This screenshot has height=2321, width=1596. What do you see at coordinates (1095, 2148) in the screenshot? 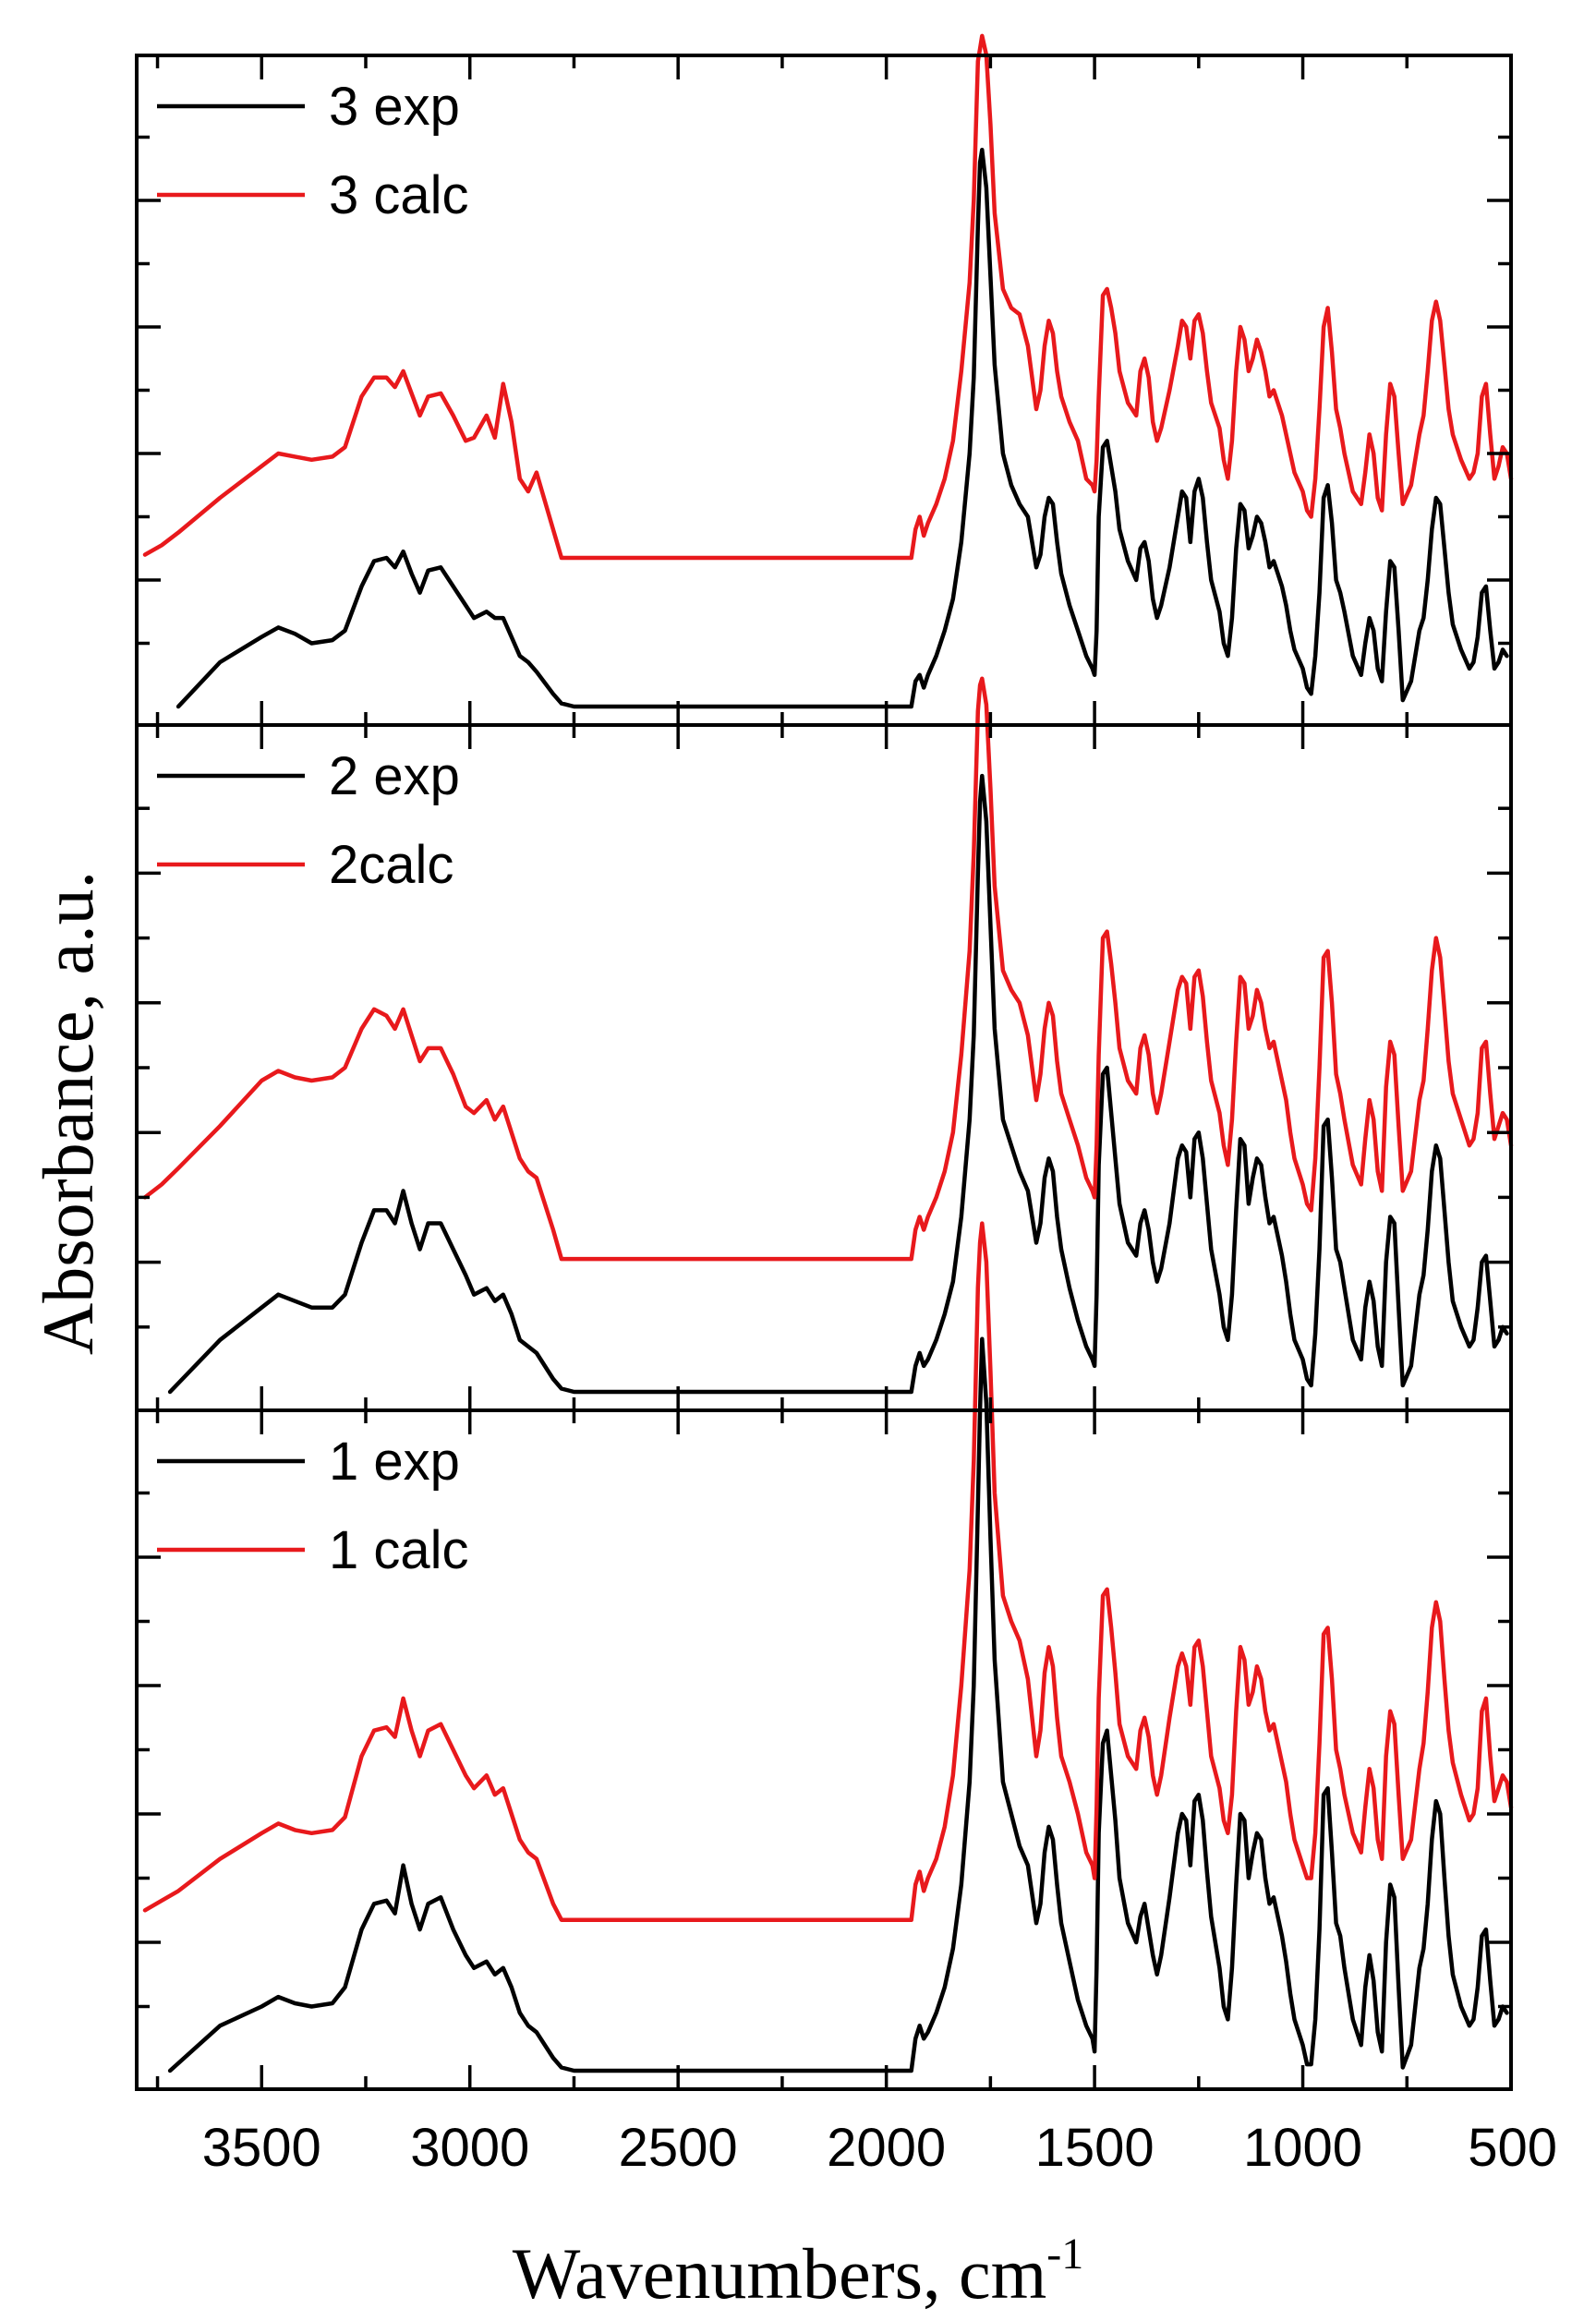
I see `x-tick-label: 1500` at bounding box center [1095, 2148].